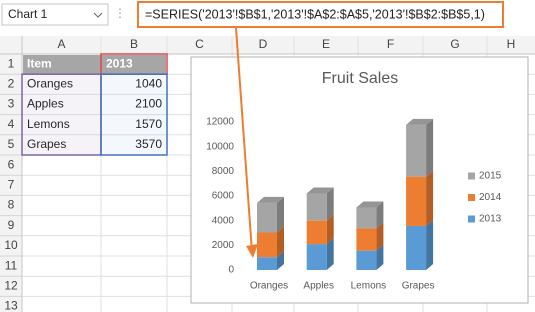  I want to click on y-tick-label: 2000, so click(223, 245).